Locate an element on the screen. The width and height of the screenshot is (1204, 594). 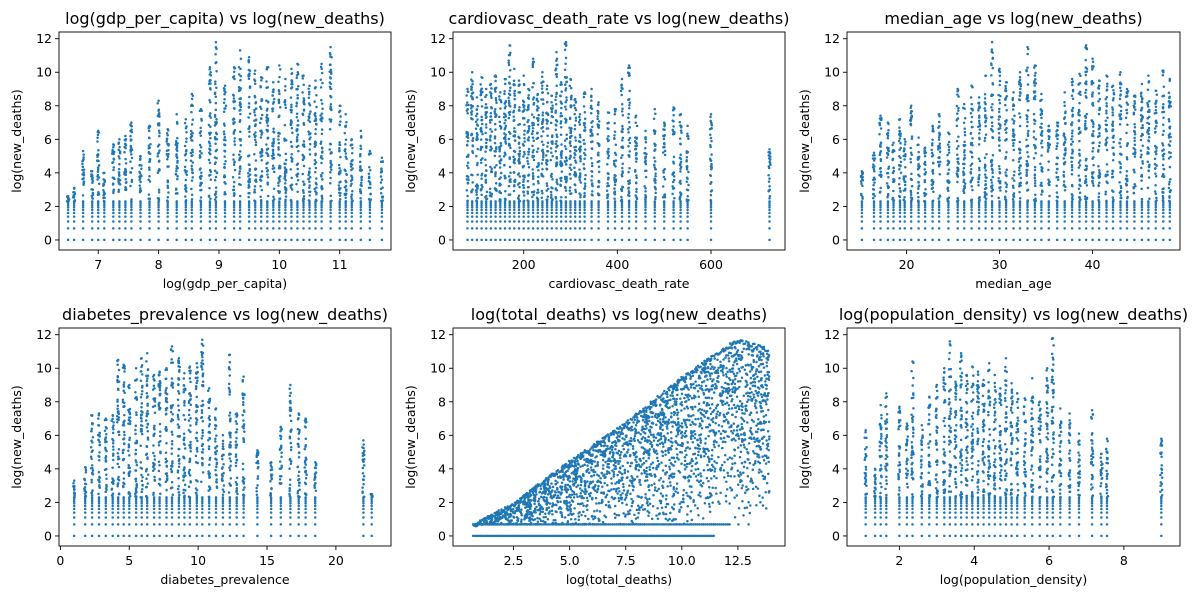
y-axis-label: log(new_deaths) is located at coordinates (410, 141).